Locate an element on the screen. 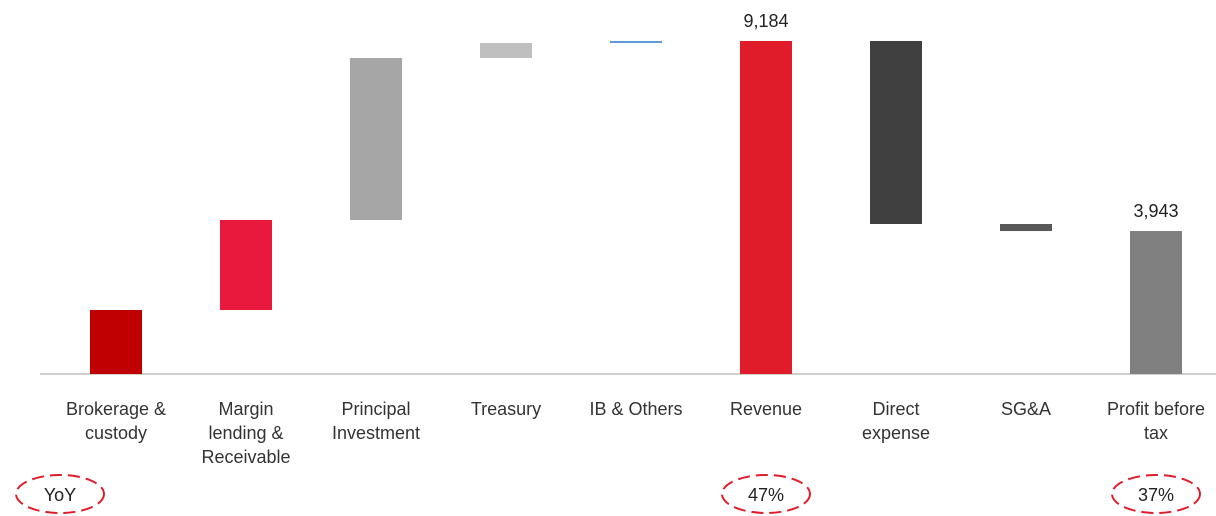 This screenshot has height=516, width=1216. x-tick-label: Margin lending & Receivable is located at coordinates (246, 433).